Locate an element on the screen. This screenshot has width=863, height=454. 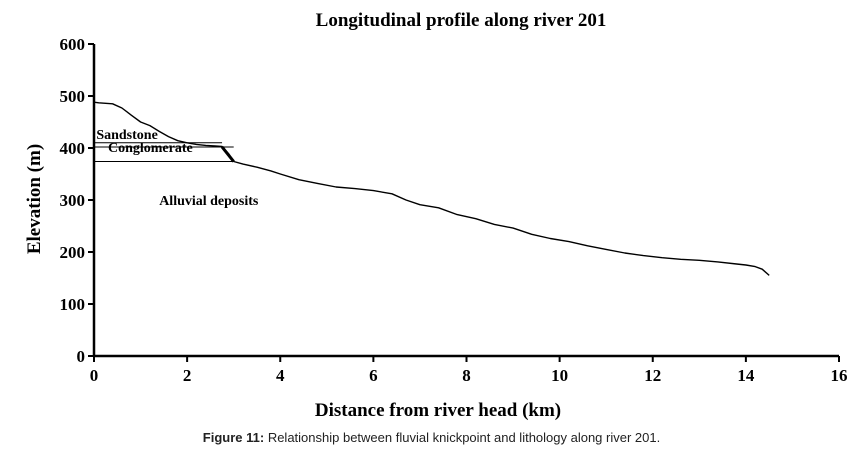
x-tick-label: 10 is located at coordinates (559, 375).